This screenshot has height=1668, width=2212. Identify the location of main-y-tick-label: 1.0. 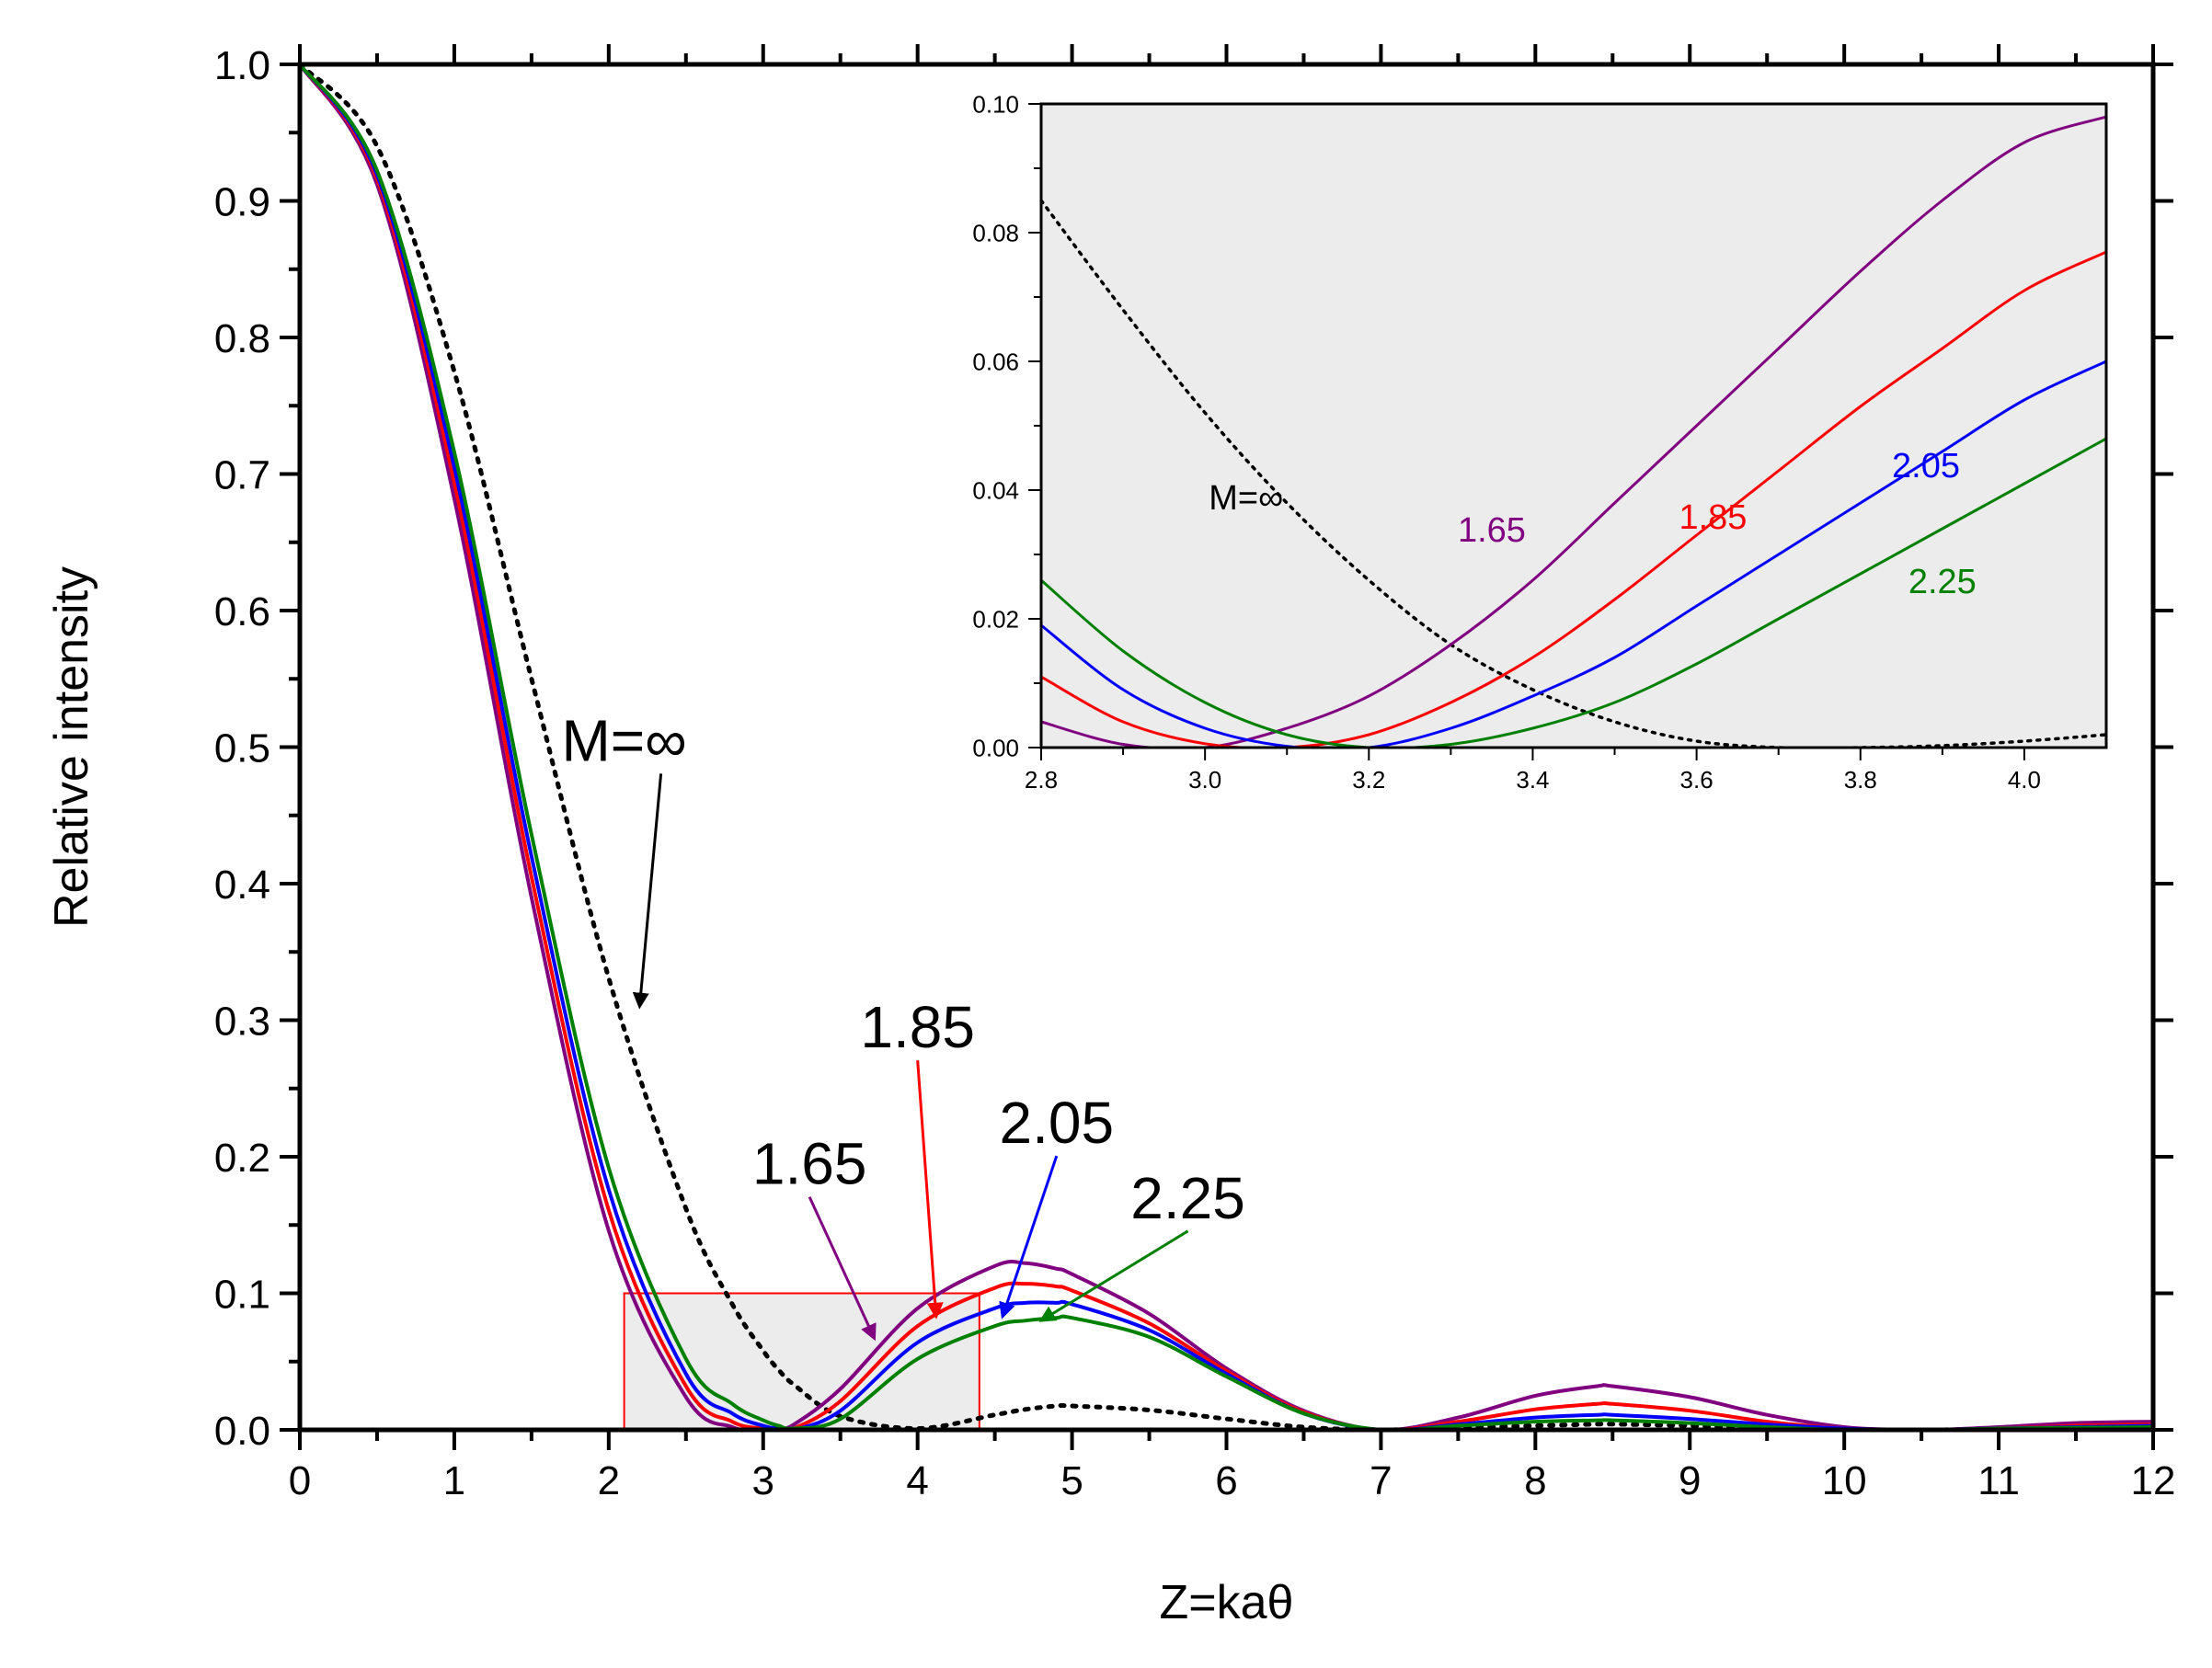
(242, 65).